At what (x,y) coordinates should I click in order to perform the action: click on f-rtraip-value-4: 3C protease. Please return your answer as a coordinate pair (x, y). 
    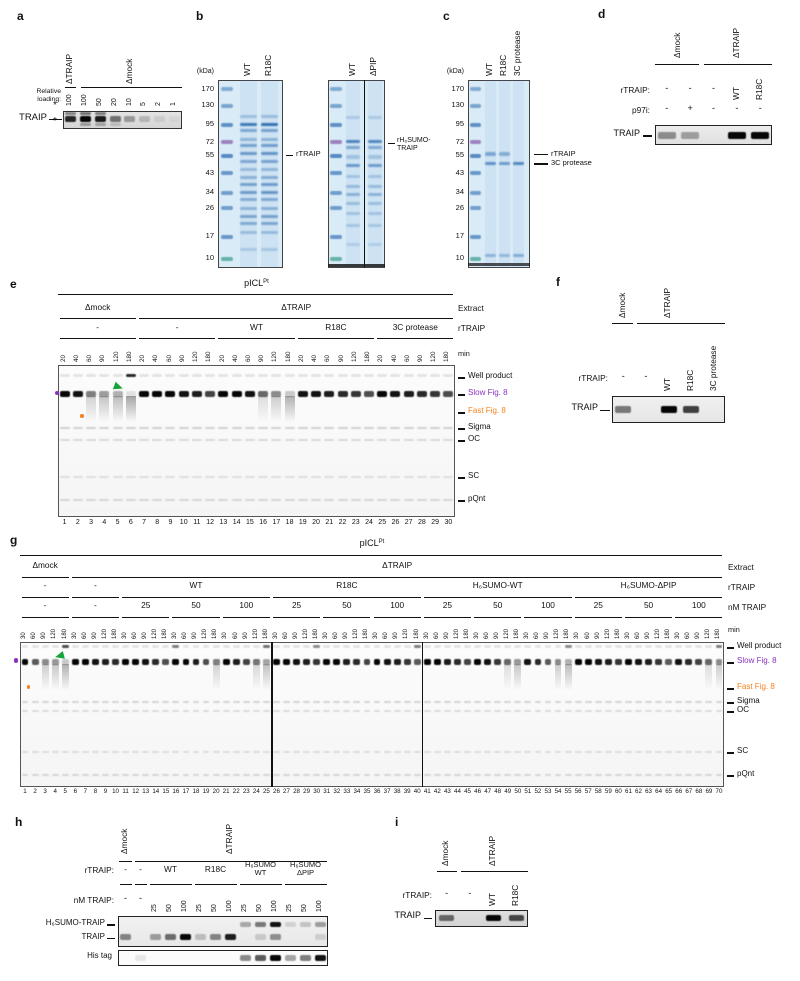
    Looking at the image, I should click on (712, 368).